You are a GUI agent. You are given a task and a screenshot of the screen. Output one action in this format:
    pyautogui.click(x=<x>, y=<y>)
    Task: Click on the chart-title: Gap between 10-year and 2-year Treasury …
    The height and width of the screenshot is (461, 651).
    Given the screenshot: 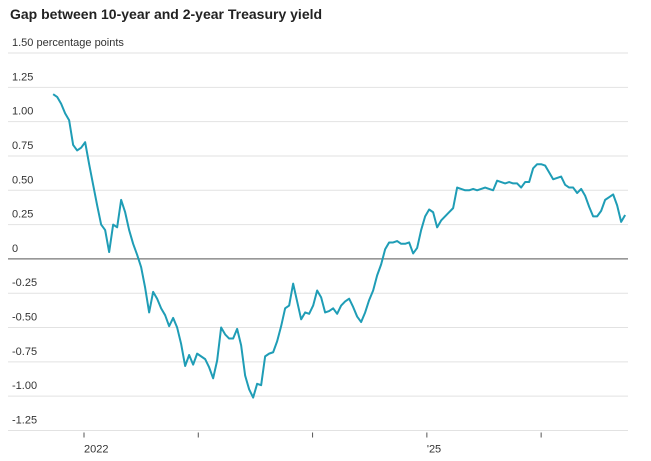 What is the action you would take?
    pyautogui.click(x=166, y=14)
    